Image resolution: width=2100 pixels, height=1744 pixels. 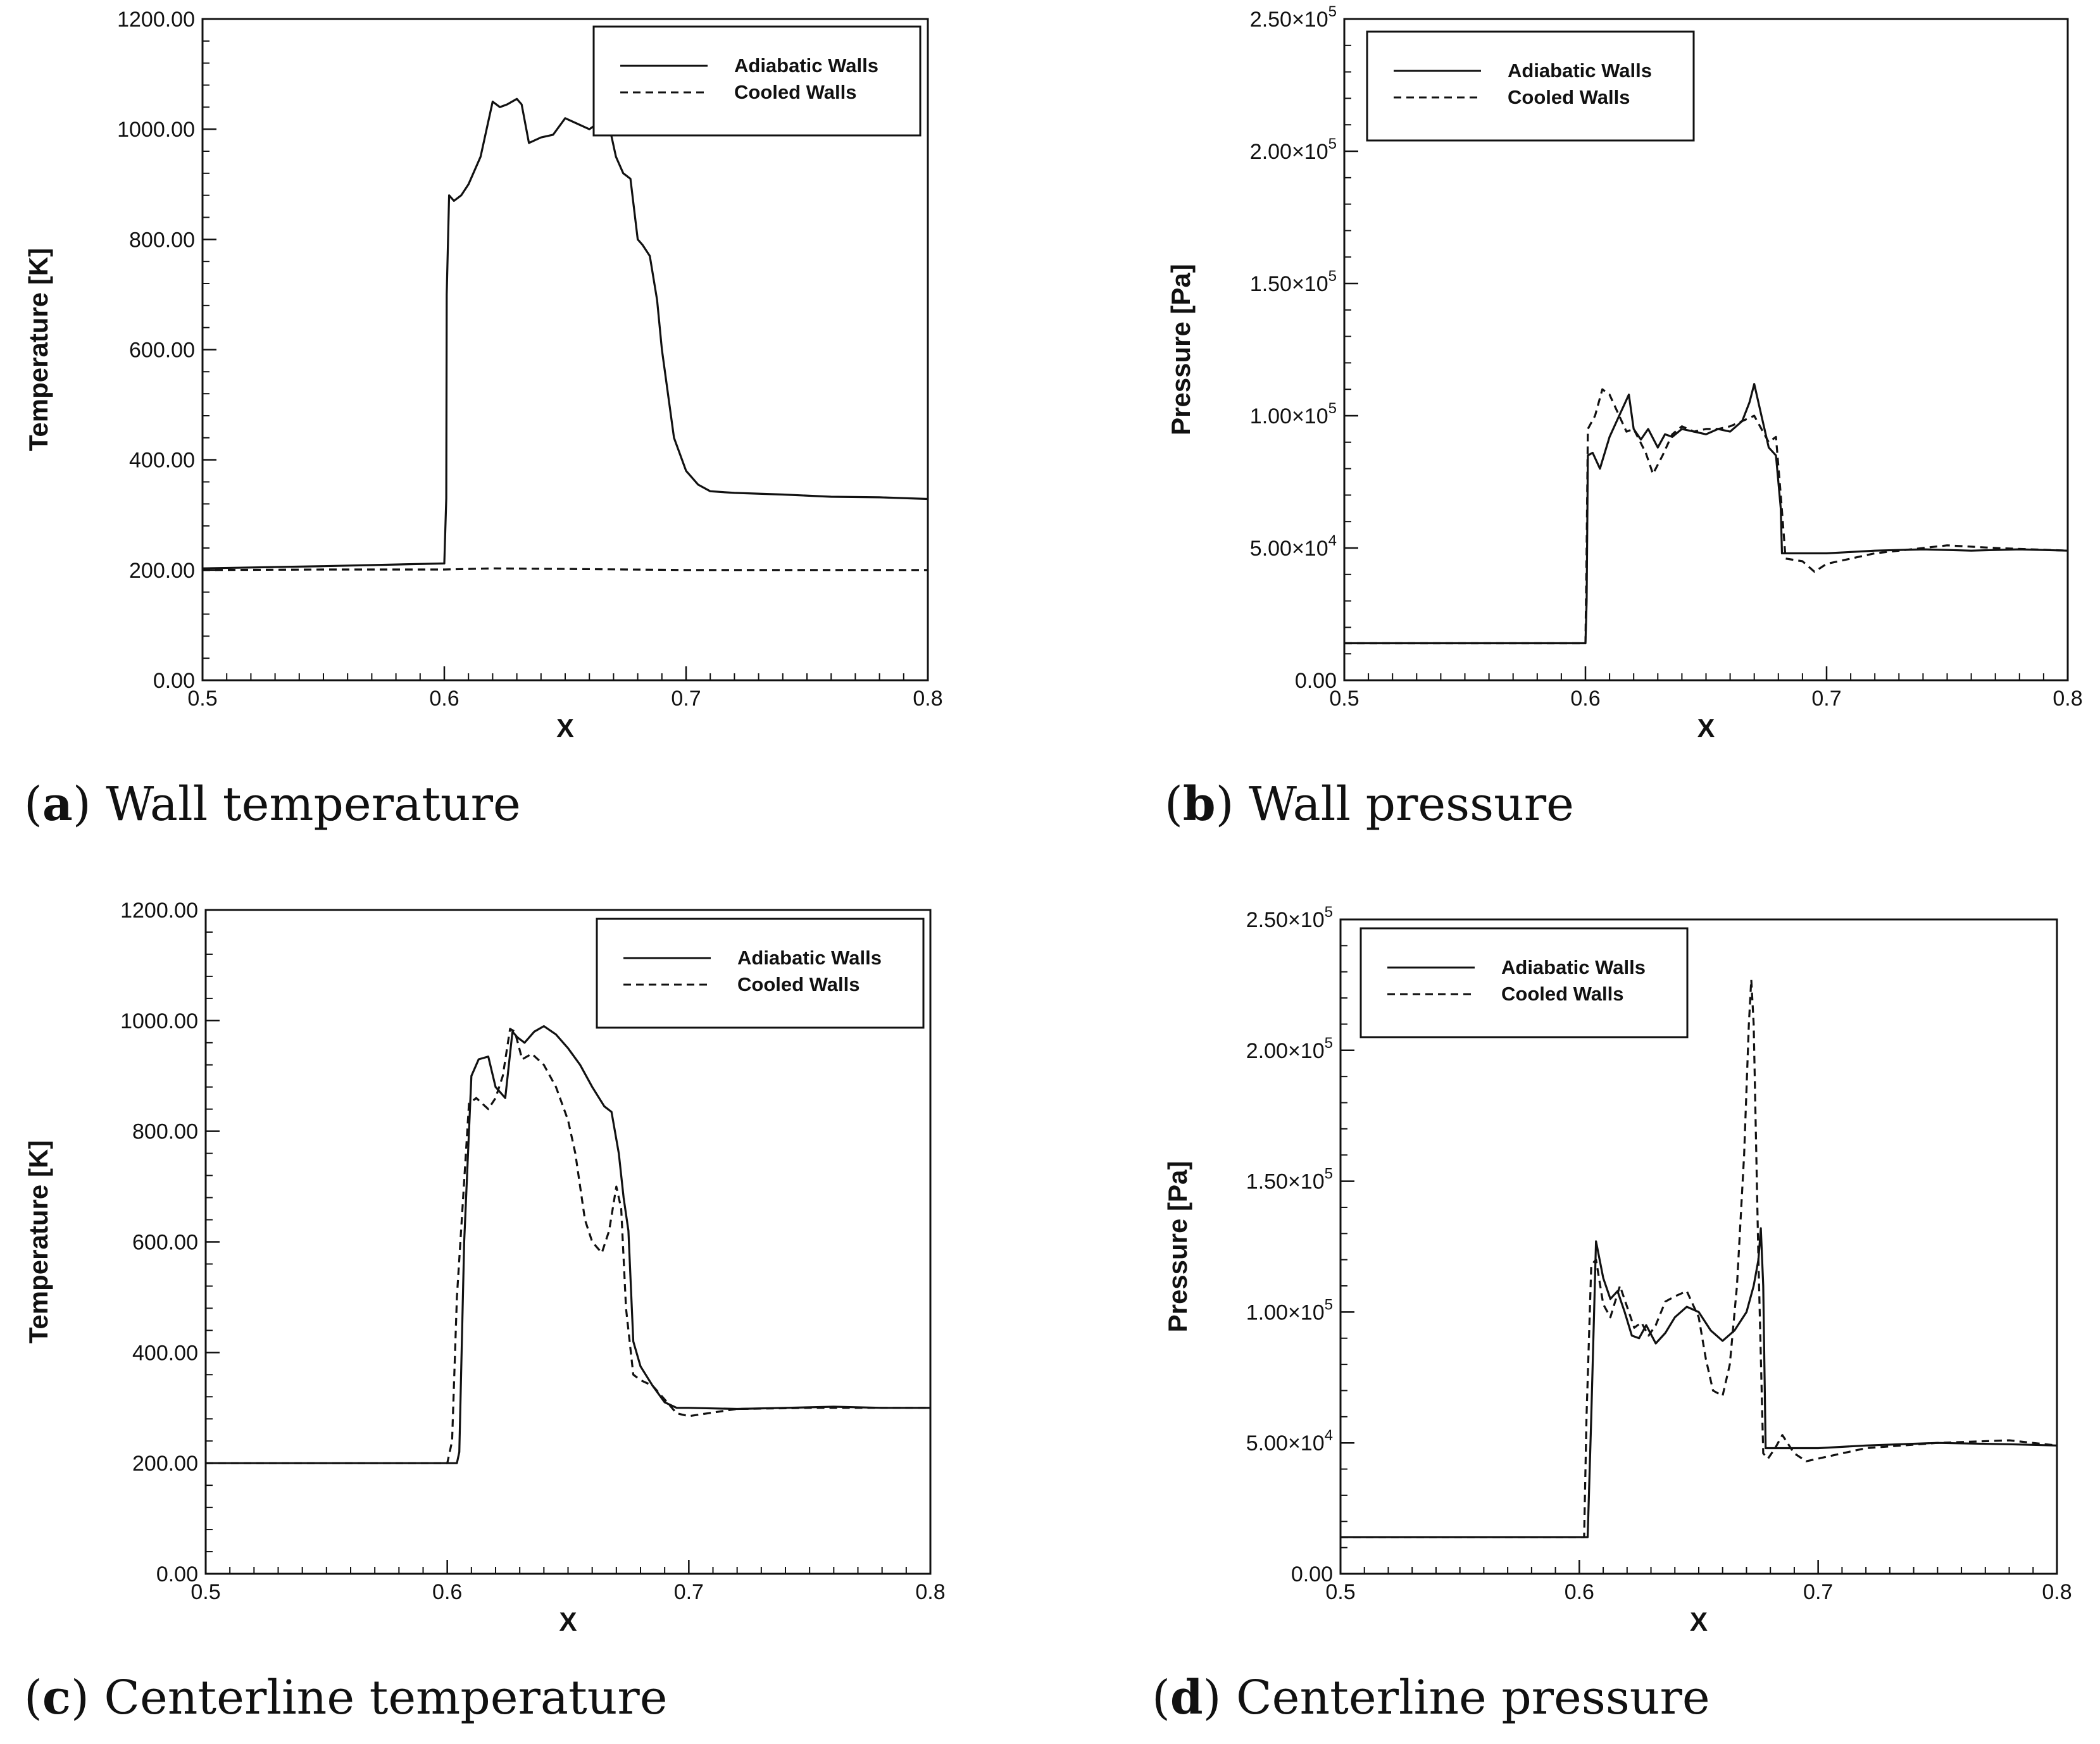 I want to click on x-tick-label-d: 0.5, so click(x=1340, y=1592).